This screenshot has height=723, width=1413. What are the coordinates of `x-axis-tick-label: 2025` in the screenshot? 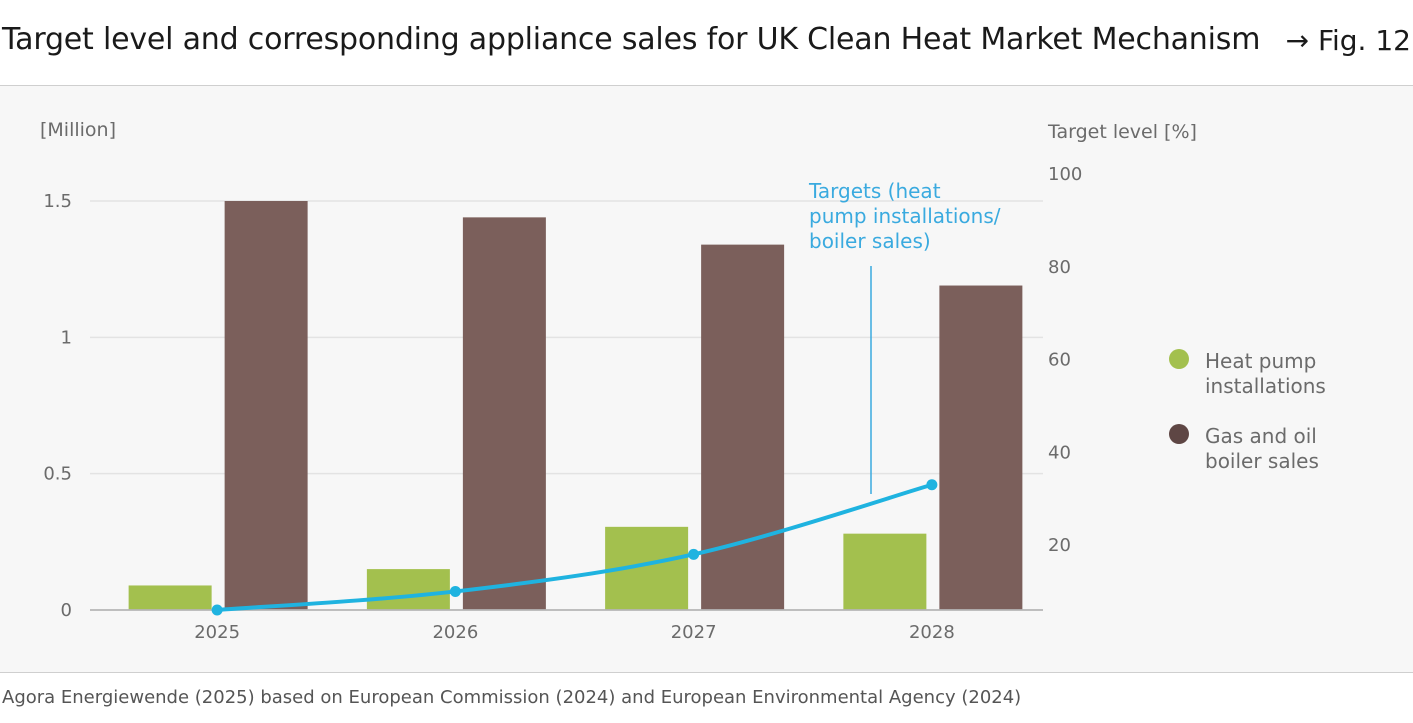 It's located at (217, 632).